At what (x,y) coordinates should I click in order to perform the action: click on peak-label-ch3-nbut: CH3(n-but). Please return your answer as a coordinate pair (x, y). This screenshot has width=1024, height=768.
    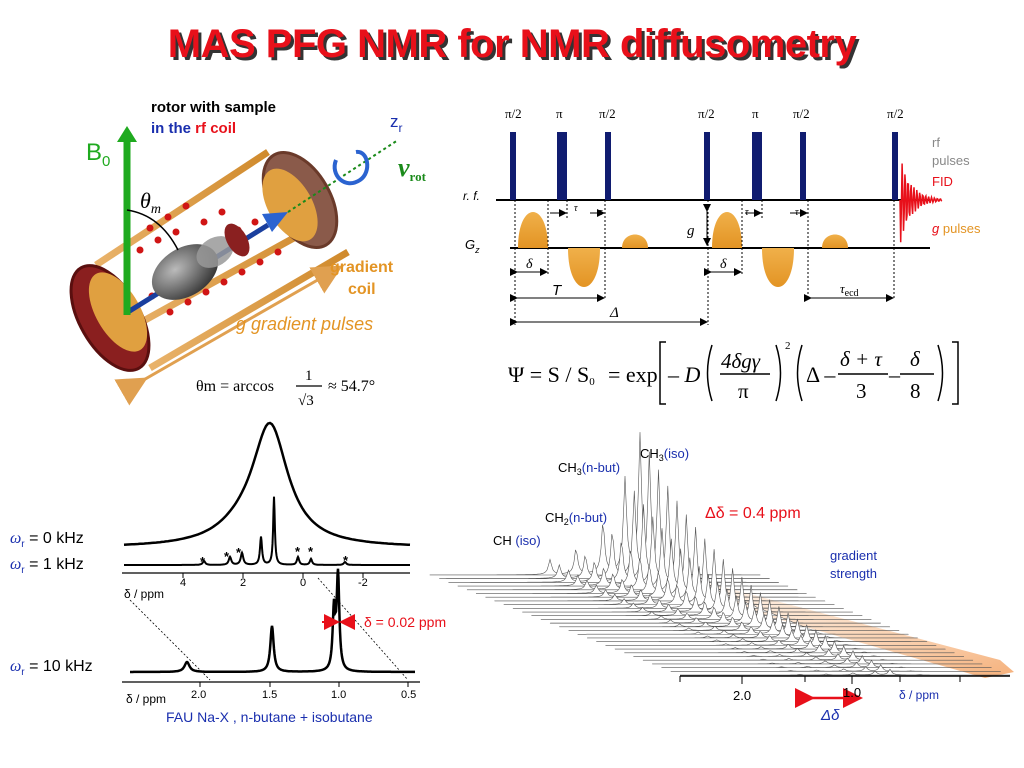
    Looking at the image, I should click on (589, 468).